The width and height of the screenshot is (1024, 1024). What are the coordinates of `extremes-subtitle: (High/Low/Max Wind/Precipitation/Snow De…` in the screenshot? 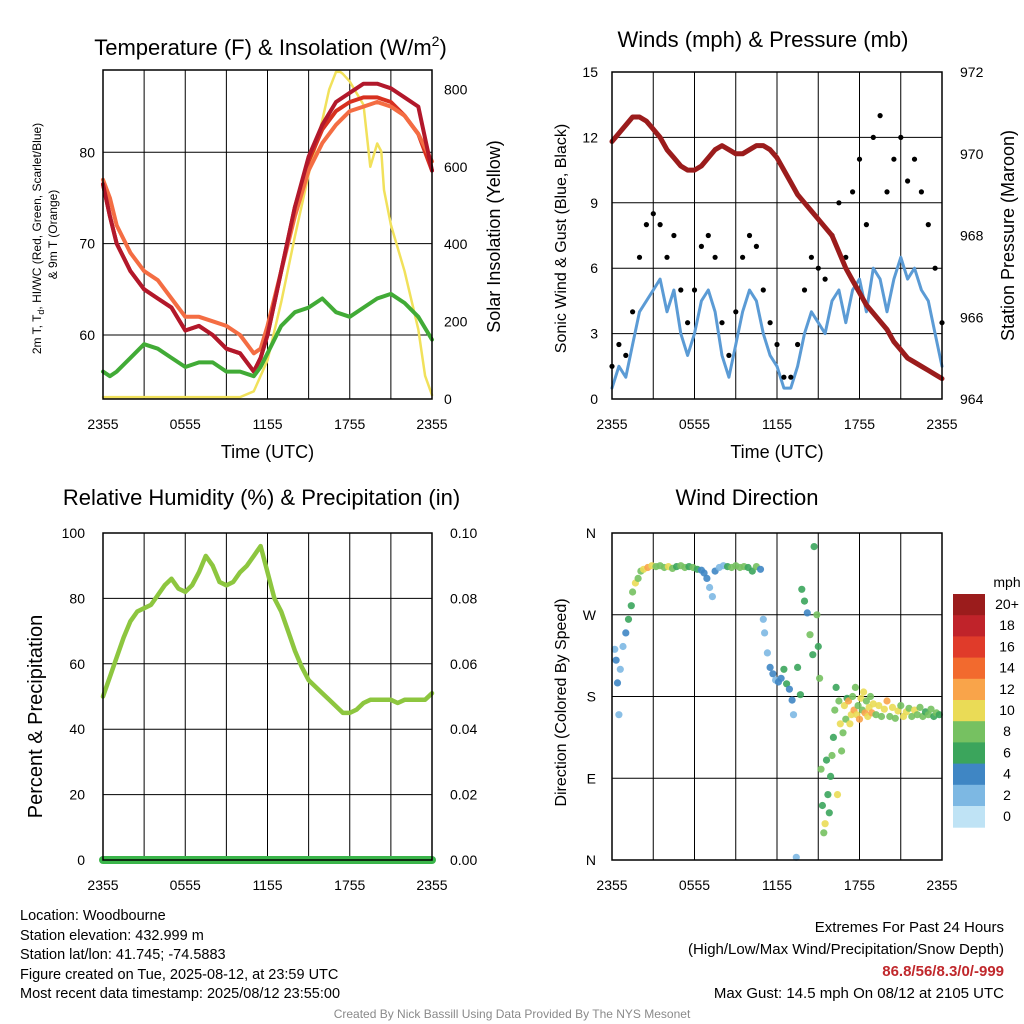 It's located at (846, 949).